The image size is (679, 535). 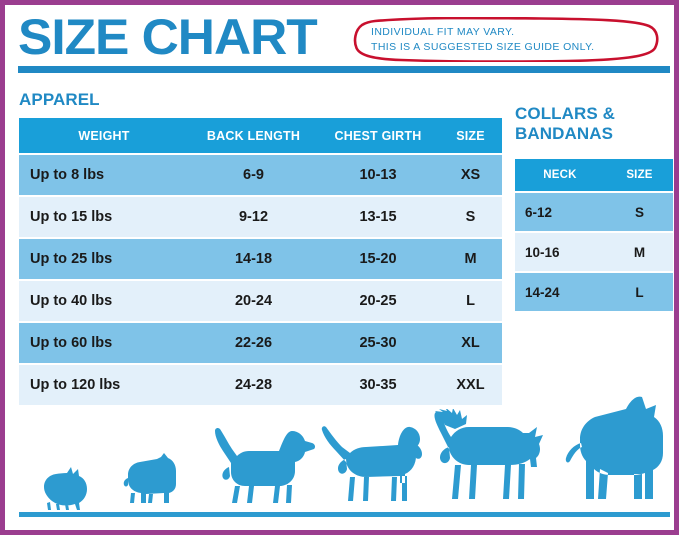 What do you see at coordinates (259, 468) in the screenshot?
I see `labrador-silhouette` at bounding box center [259, 468].